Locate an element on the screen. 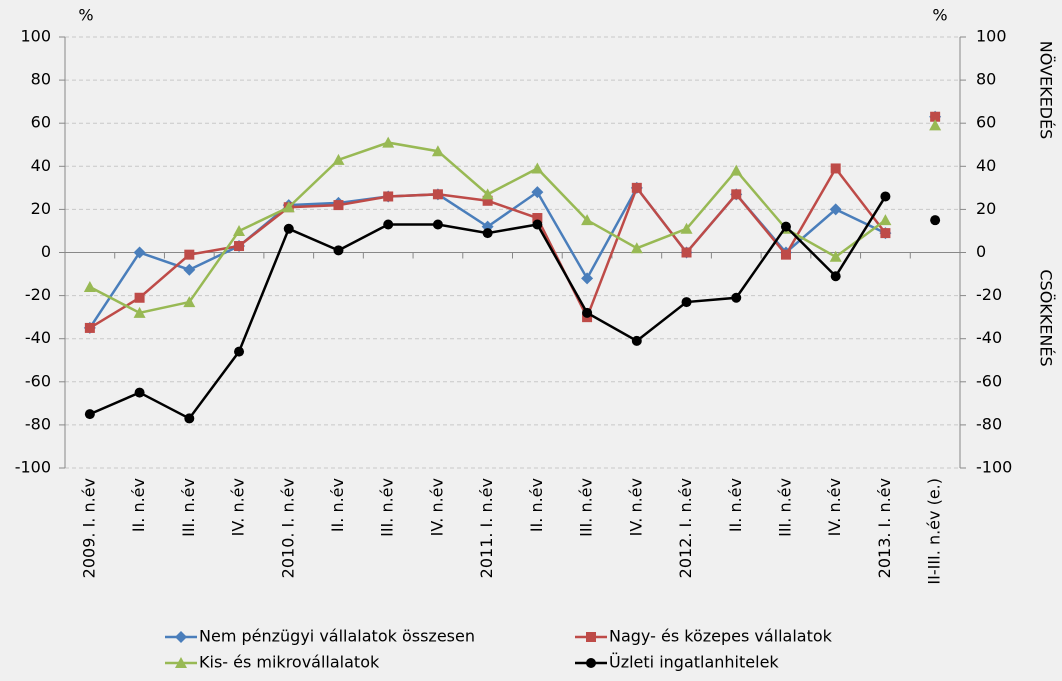  x-tick-label: 2010. I. n.év is located at coordinates (287, 528).